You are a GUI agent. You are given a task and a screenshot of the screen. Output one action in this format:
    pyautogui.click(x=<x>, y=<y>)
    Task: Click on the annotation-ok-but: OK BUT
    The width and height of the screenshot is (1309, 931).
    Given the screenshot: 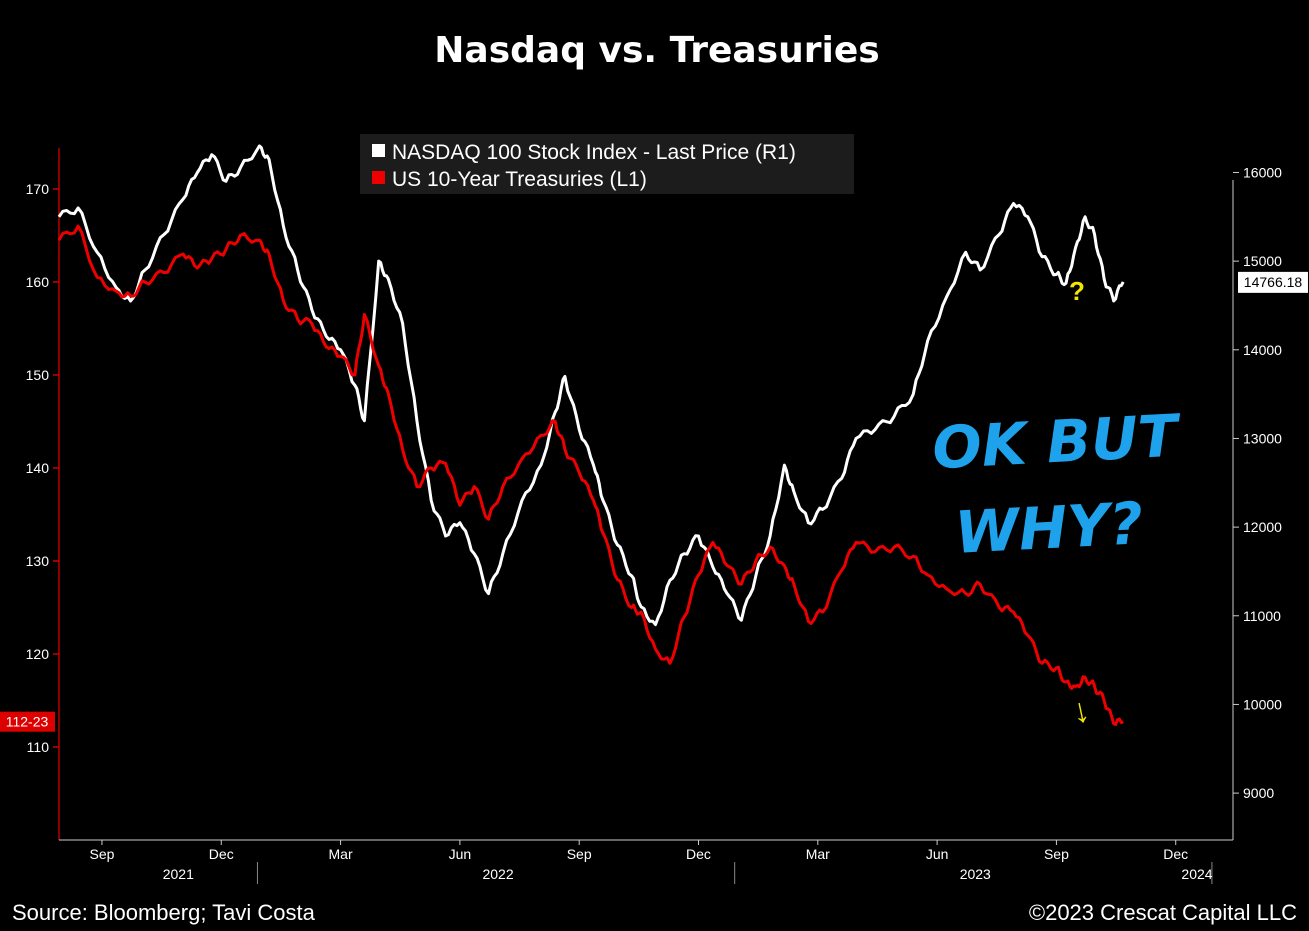 What is the action you would take?
    pyautogui.click(x=1057, y=441)
    